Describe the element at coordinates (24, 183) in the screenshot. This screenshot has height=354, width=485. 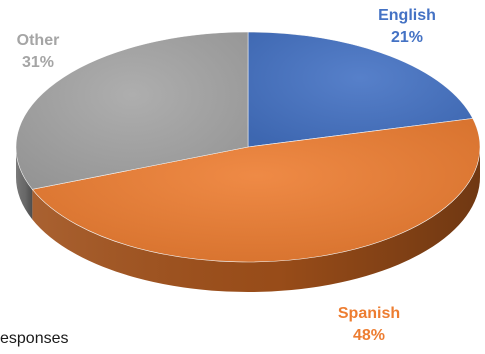
I see `pie-side-shade-other` at that location.